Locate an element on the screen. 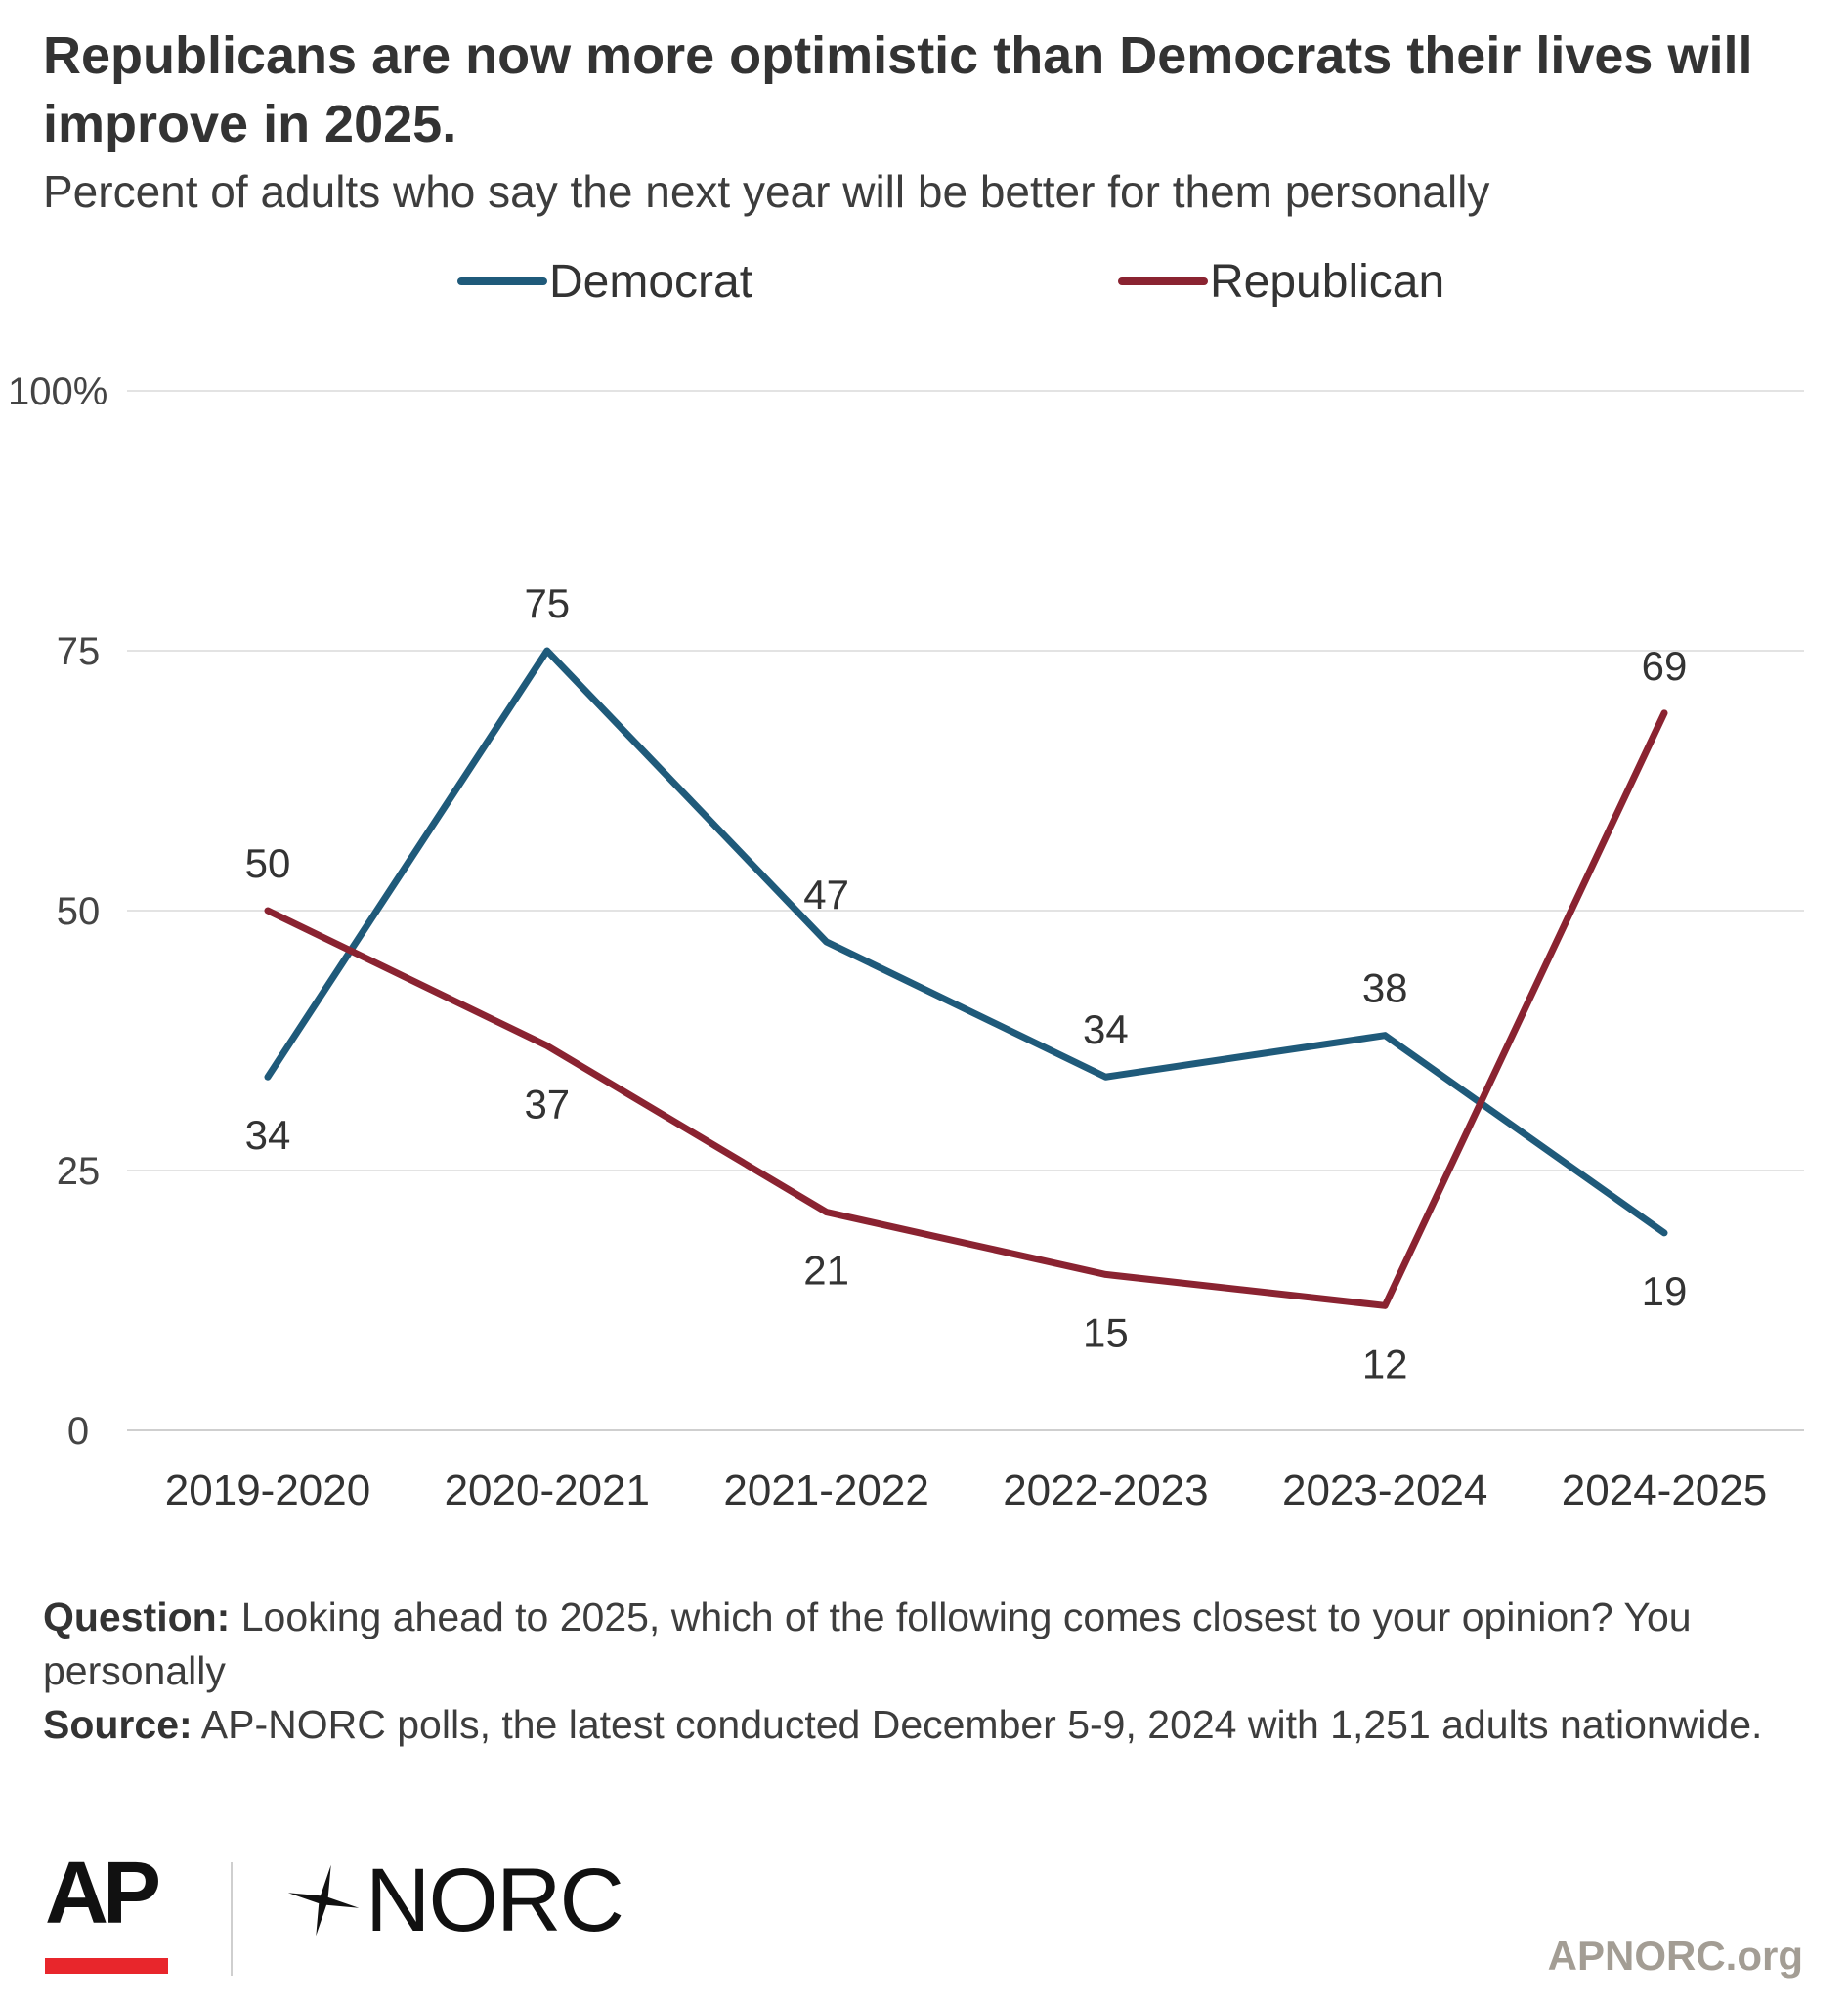 This screenshot has height=2001, width=1848. data-label-democrat: 75 is located at coordinates (547, 603).